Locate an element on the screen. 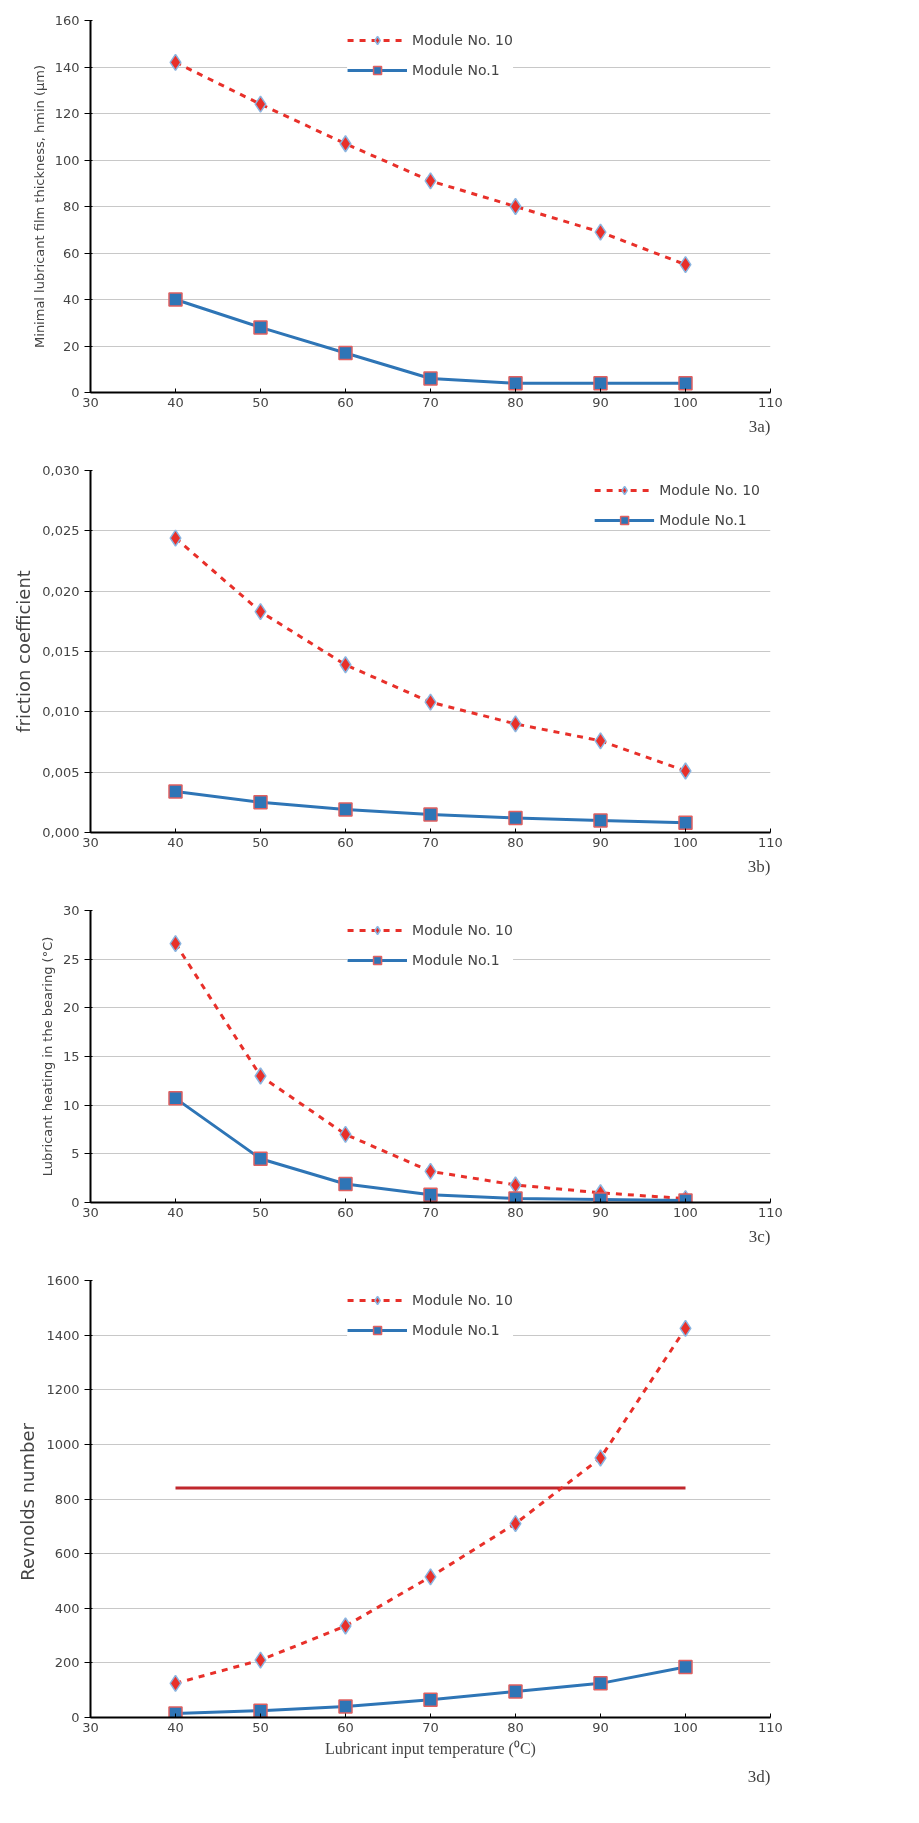 Image resolution: width=919 pixels, height=1823 pixels. y-axis-title: Revnolds number is located at coordinates (28, 1501).